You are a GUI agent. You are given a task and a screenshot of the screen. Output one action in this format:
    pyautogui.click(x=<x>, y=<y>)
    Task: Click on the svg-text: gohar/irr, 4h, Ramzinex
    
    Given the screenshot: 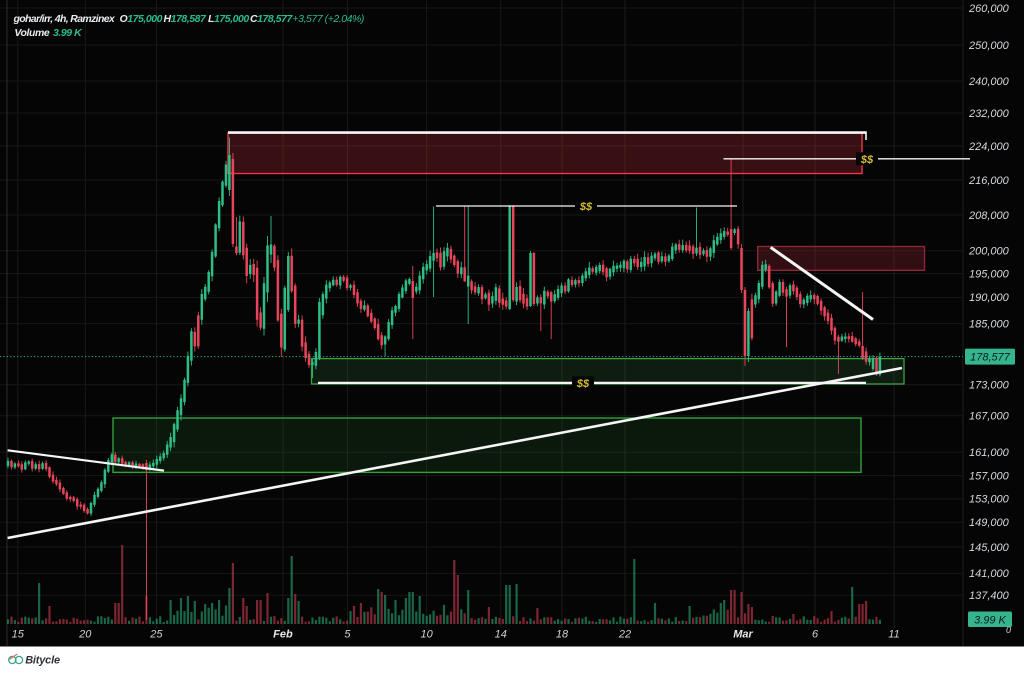 What is the action you would take?
    pyautogui.click(x=64, y=19)
    